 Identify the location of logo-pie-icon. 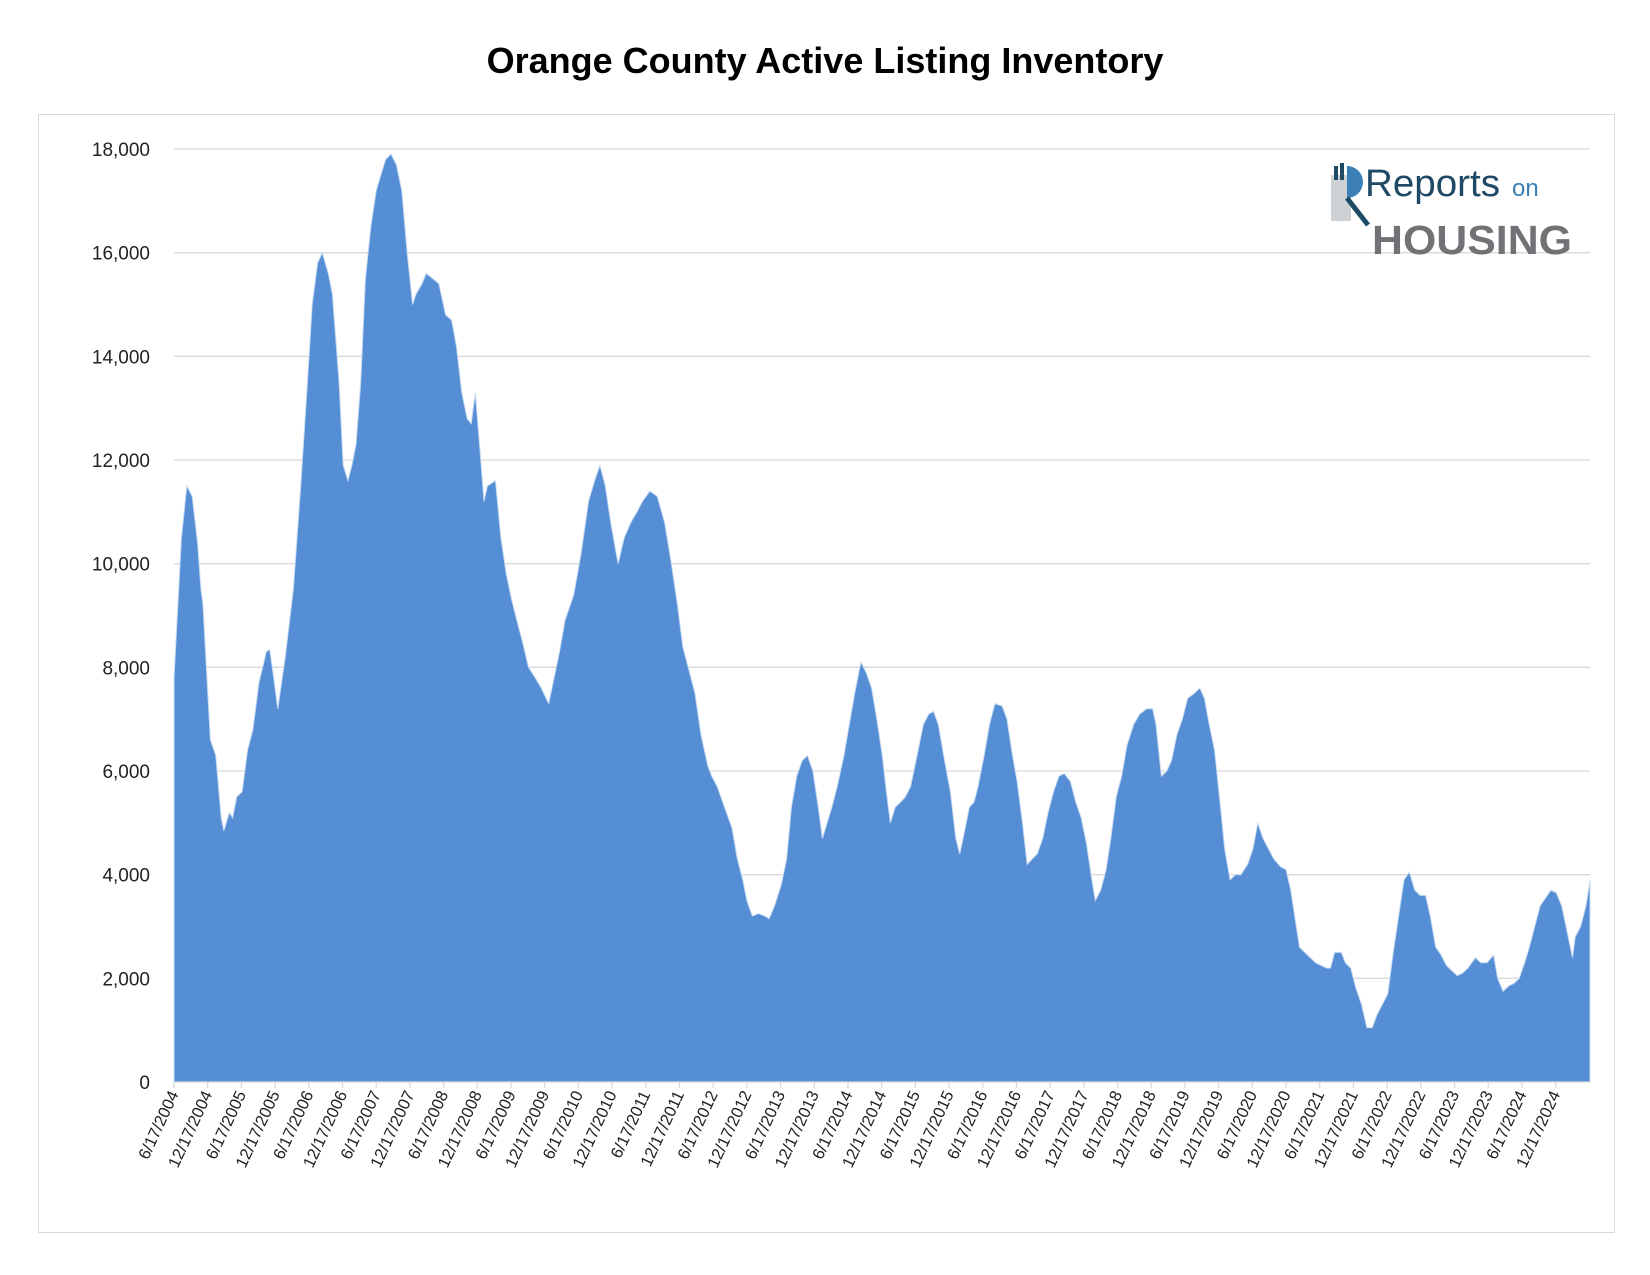
(1355, 182).